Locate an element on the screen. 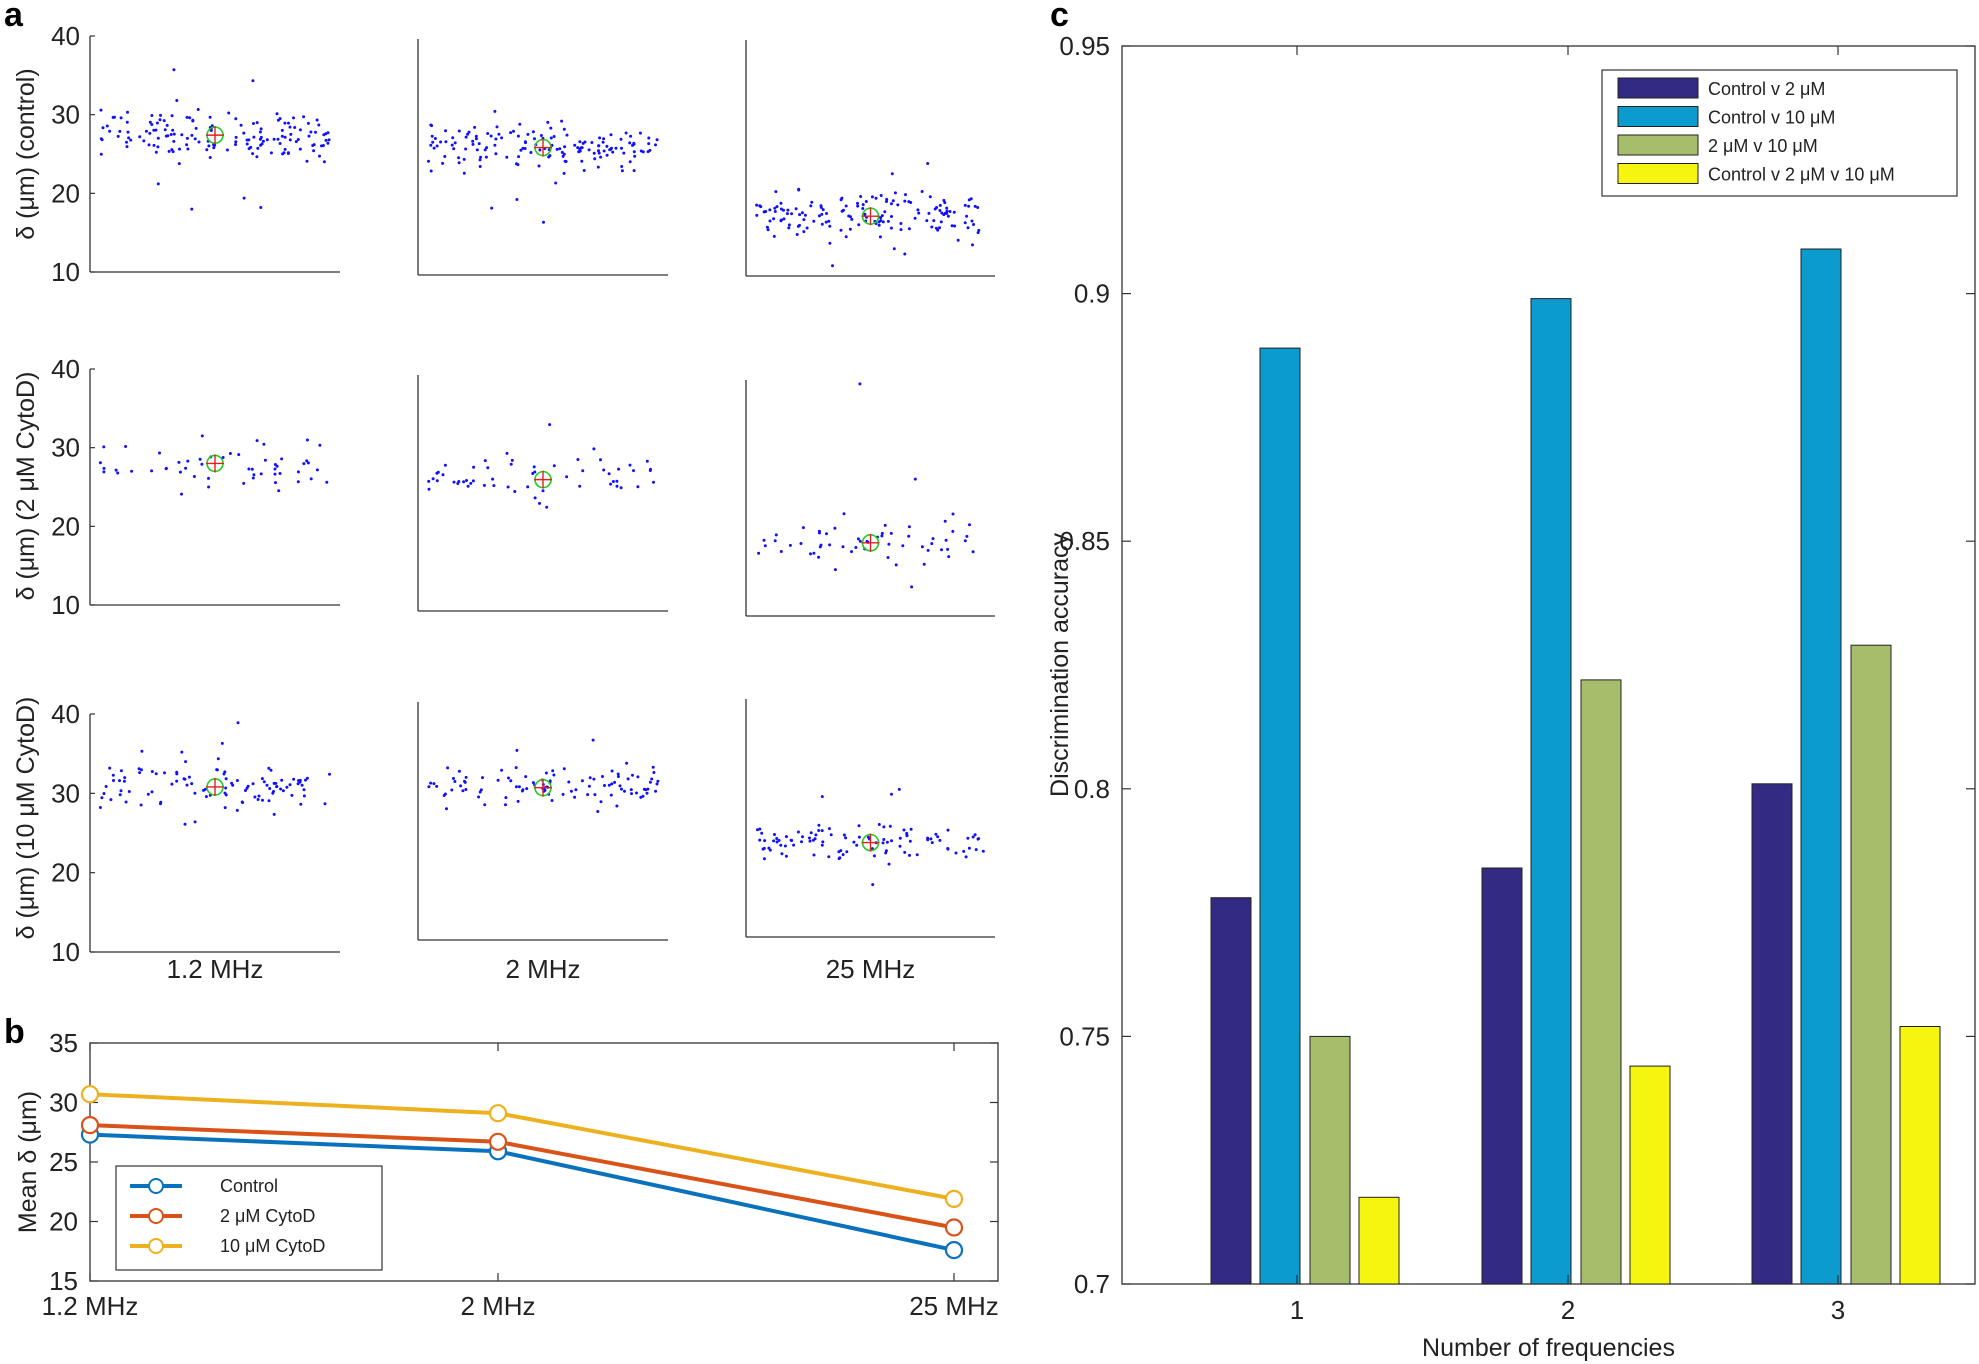  y-tick-label: 0.9 is located at coordinates (1092, 294).